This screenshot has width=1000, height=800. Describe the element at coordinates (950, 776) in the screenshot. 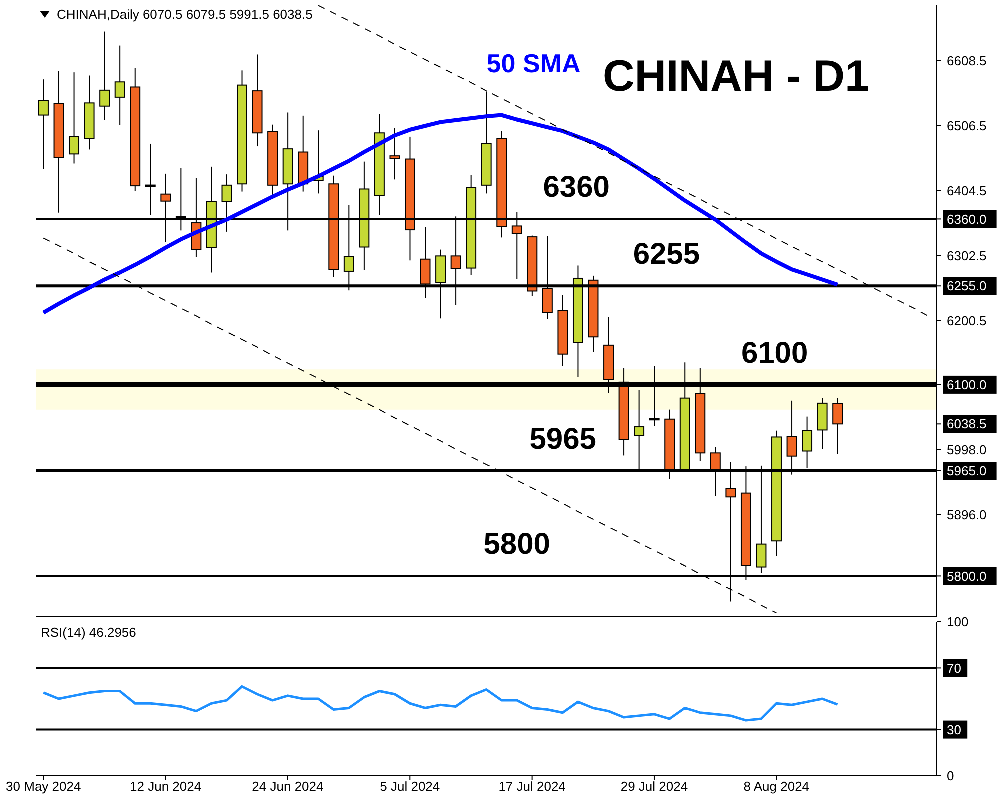

I see `y-tick-label: 0` at that location.